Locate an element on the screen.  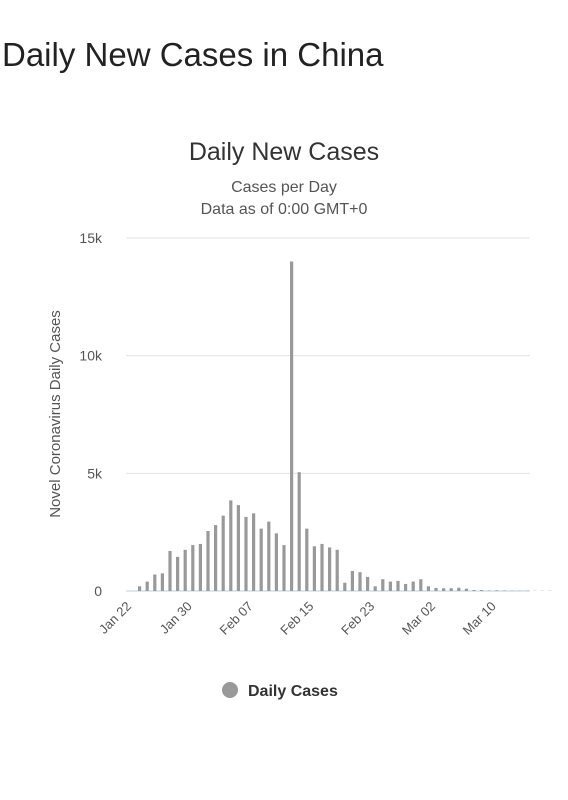
x-tick-label: Jan 30 is located at coordinates (176, 618).